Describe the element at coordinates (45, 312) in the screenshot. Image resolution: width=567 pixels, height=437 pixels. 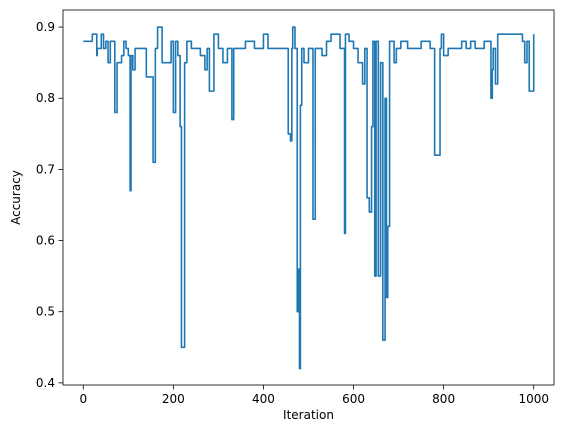
I see `y-tick-label: 0.5` at that location.